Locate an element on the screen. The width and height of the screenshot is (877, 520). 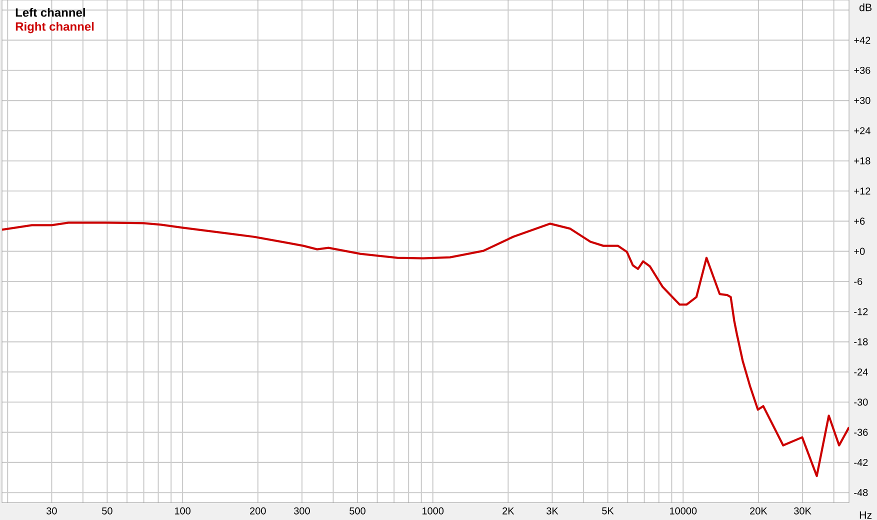
text: Right channel is located at coordinates (55, 28).